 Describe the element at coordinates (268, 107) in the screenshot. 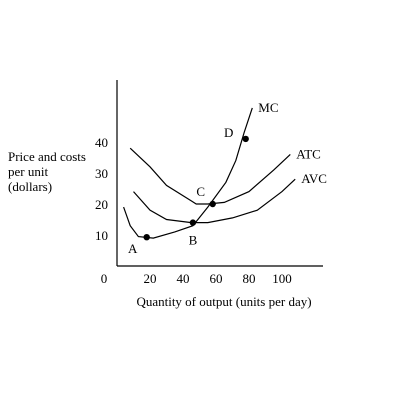

I see `series-mc-label: MC` at that location.